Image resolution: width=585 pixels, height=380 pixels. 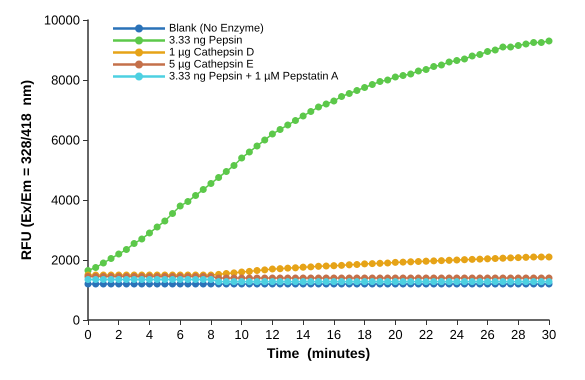 I want to click on x-tick-label: 16, so click(x=334, y=334).